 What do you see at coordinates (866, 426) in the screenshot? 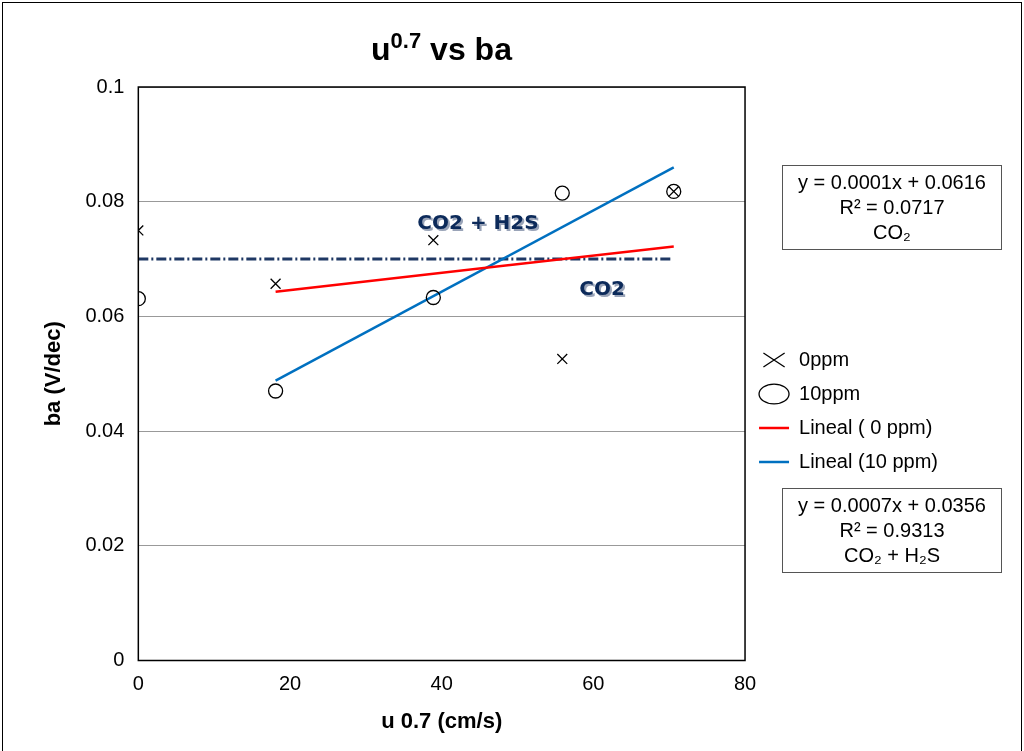
I see `legend-label: Lineal ( 0 ppm)` at bounding box center [866, 426].